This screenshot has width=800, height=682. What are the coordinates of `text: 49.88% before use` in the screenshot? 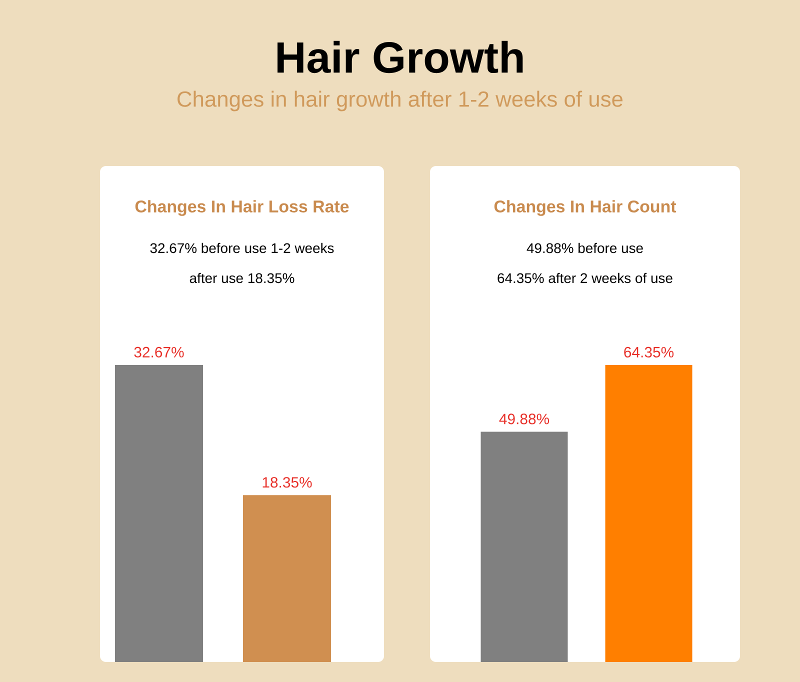 It's located at (584, 248).